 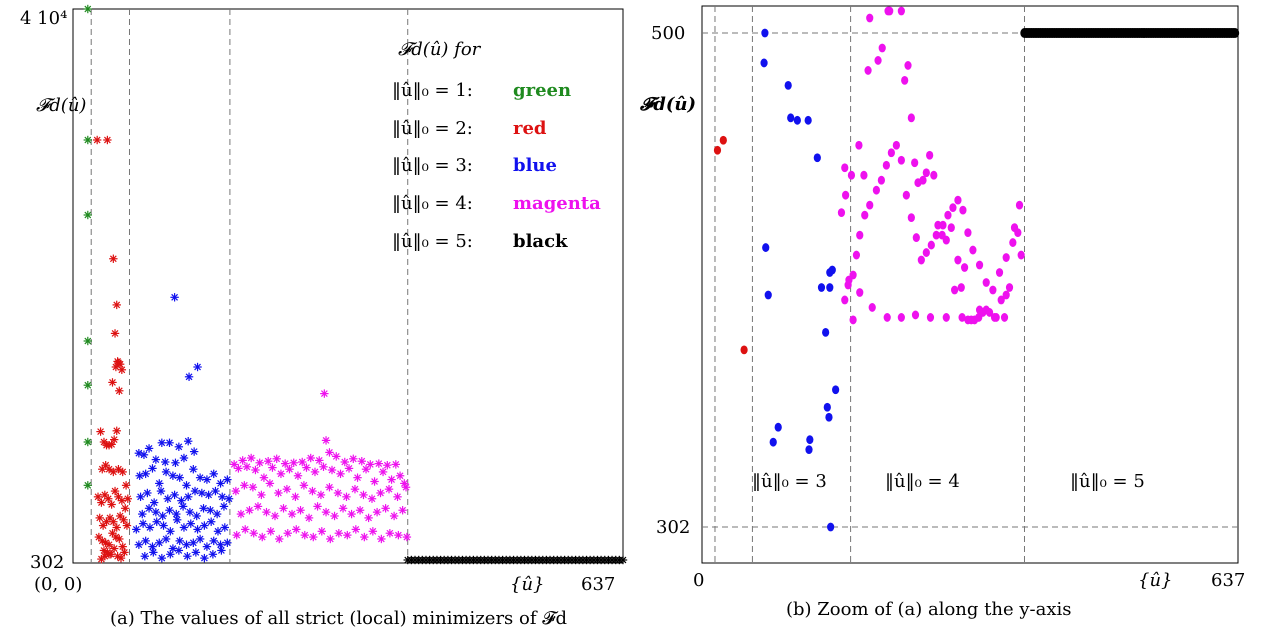 What do you see at coordinates (928, 609) in the screenshot?
I see `panel-b-caption: (b) Zoom of (a) along the y-axis` at bounding box center [928, 609].